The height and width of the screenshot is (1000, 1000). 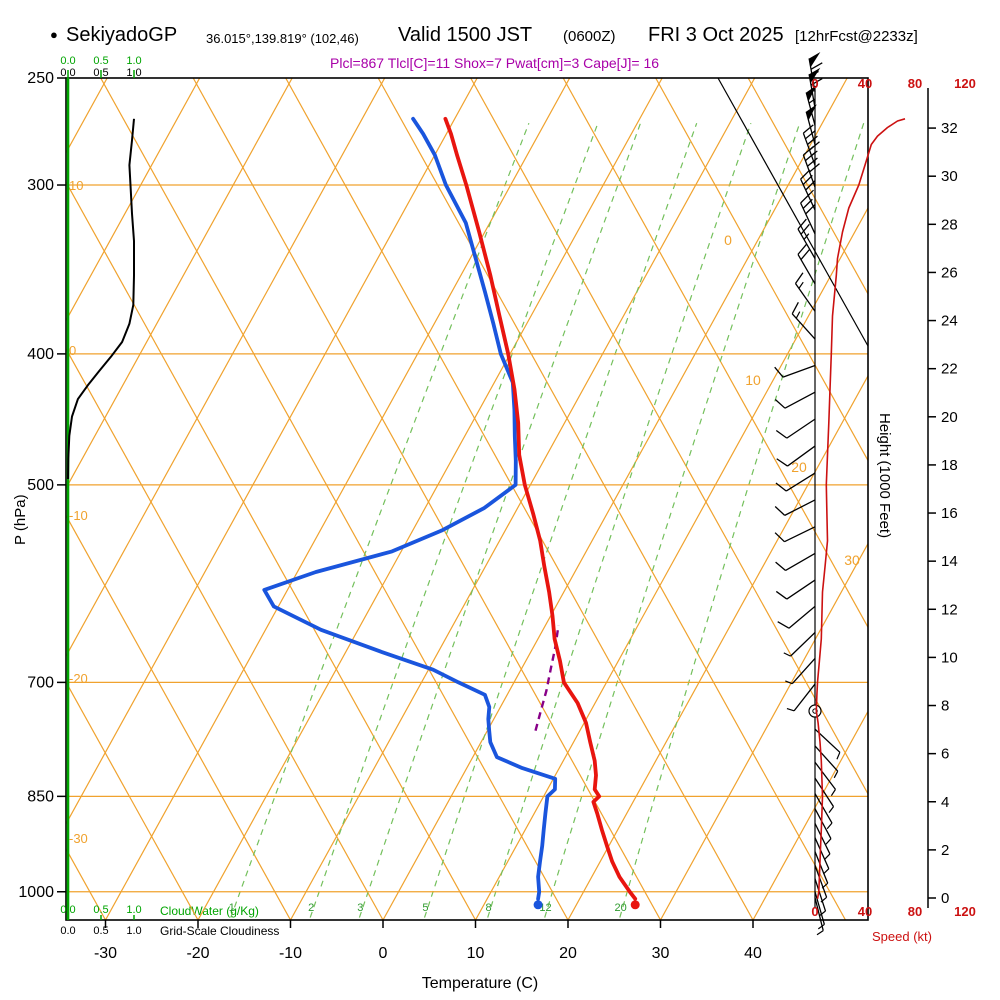 What do you see at coordinates (915, 911) in the screenshot?
I see `speed-tick-label-bottom: 80` at bounding box center [915, 911].